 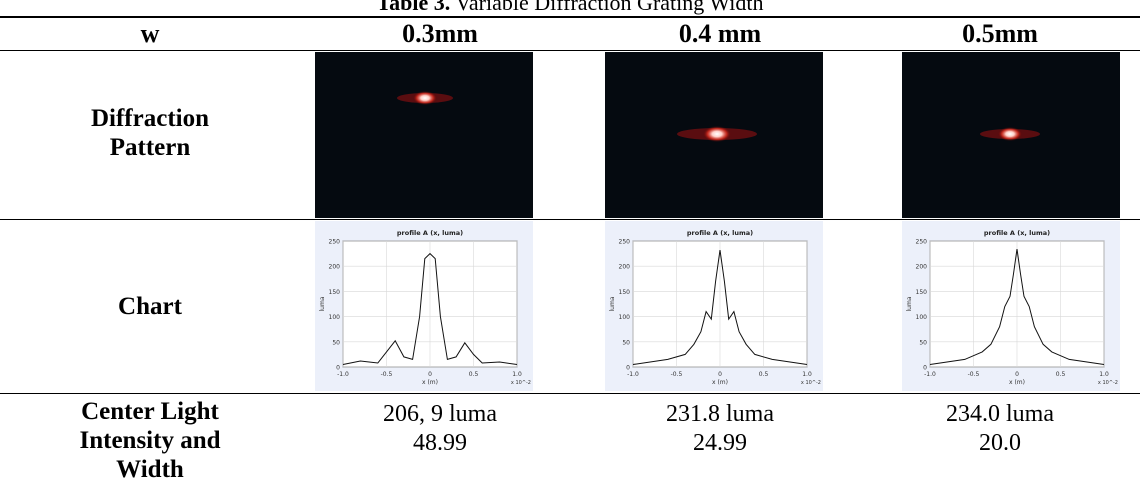 I want to click on row-label-center: Center Light Intensity and Width, so click(x=150, y=440).